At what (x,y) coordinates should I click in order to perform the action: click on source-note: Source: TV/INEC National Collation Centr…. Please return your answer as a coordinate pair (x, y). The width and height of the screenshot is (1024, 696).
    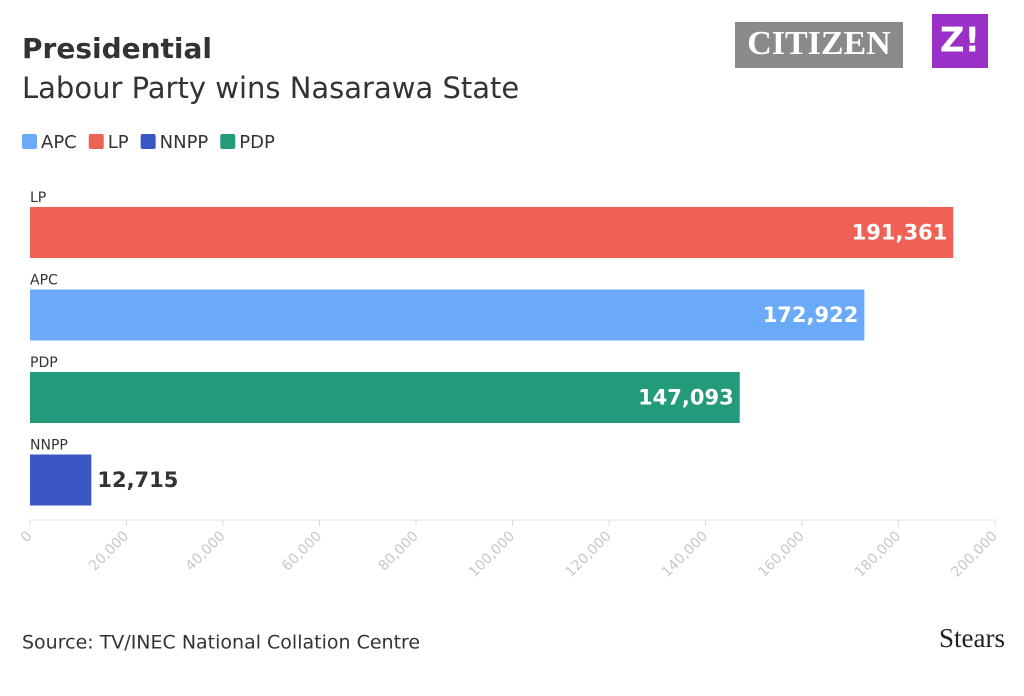
    Looking at the image, I should click on (221, 643).